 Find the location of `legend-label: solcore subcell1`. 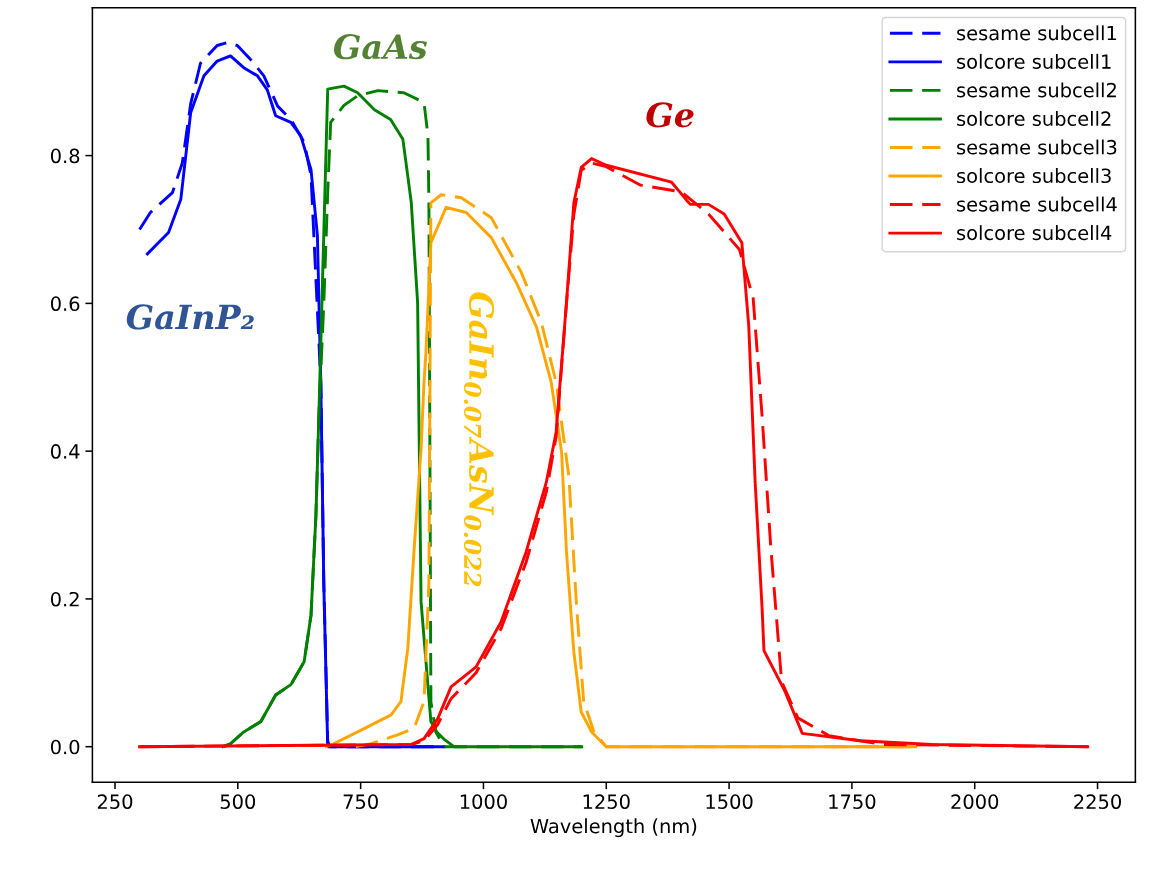

legend-label: solcore subcell1 is located at coordinates (1034, 61).